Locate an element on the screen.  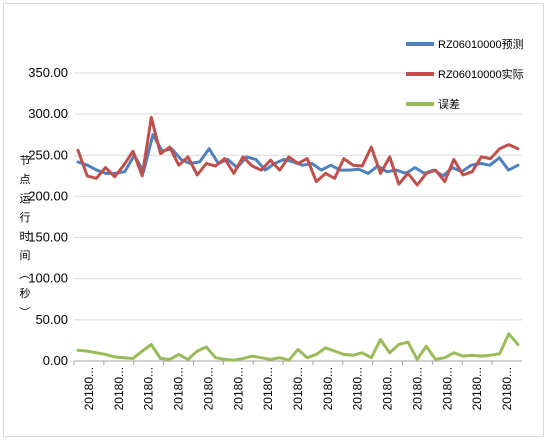
legend-label: RZ06010000预测 is located at coordinates (481, 44).